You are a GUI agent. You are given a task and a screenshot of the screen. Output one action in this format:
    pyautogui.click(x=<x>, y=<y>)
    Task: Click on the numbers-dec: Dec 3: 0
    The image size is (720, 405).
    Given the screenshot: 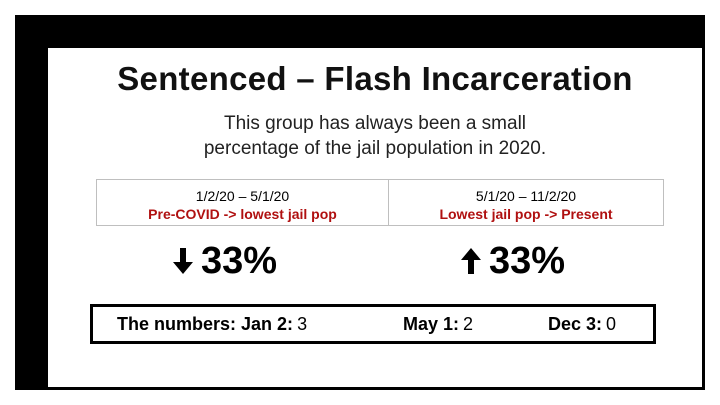 What is the action you would take?
    pyautogui.click(x=582, y=324)
    